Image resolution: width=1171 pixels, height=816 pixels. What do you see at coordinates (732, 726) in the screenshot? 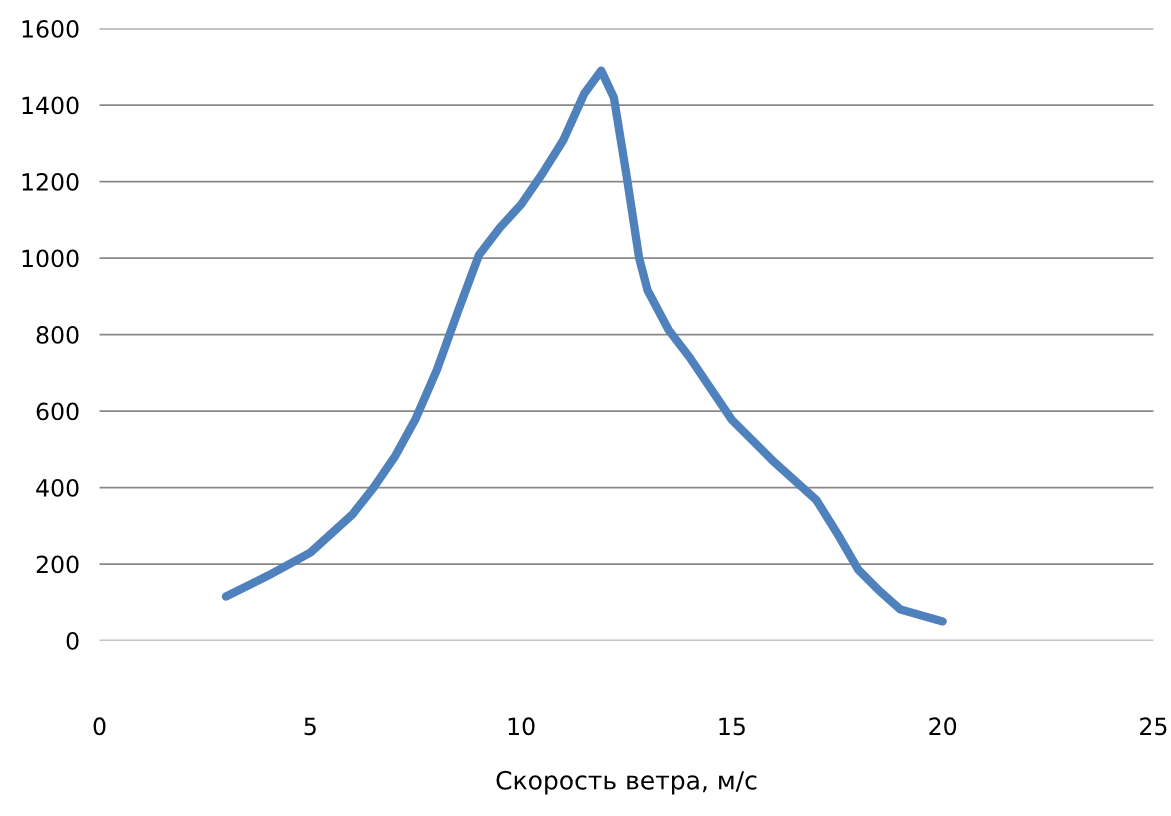
I see `x-tick-label: 15` at bounding box center [732, 726].